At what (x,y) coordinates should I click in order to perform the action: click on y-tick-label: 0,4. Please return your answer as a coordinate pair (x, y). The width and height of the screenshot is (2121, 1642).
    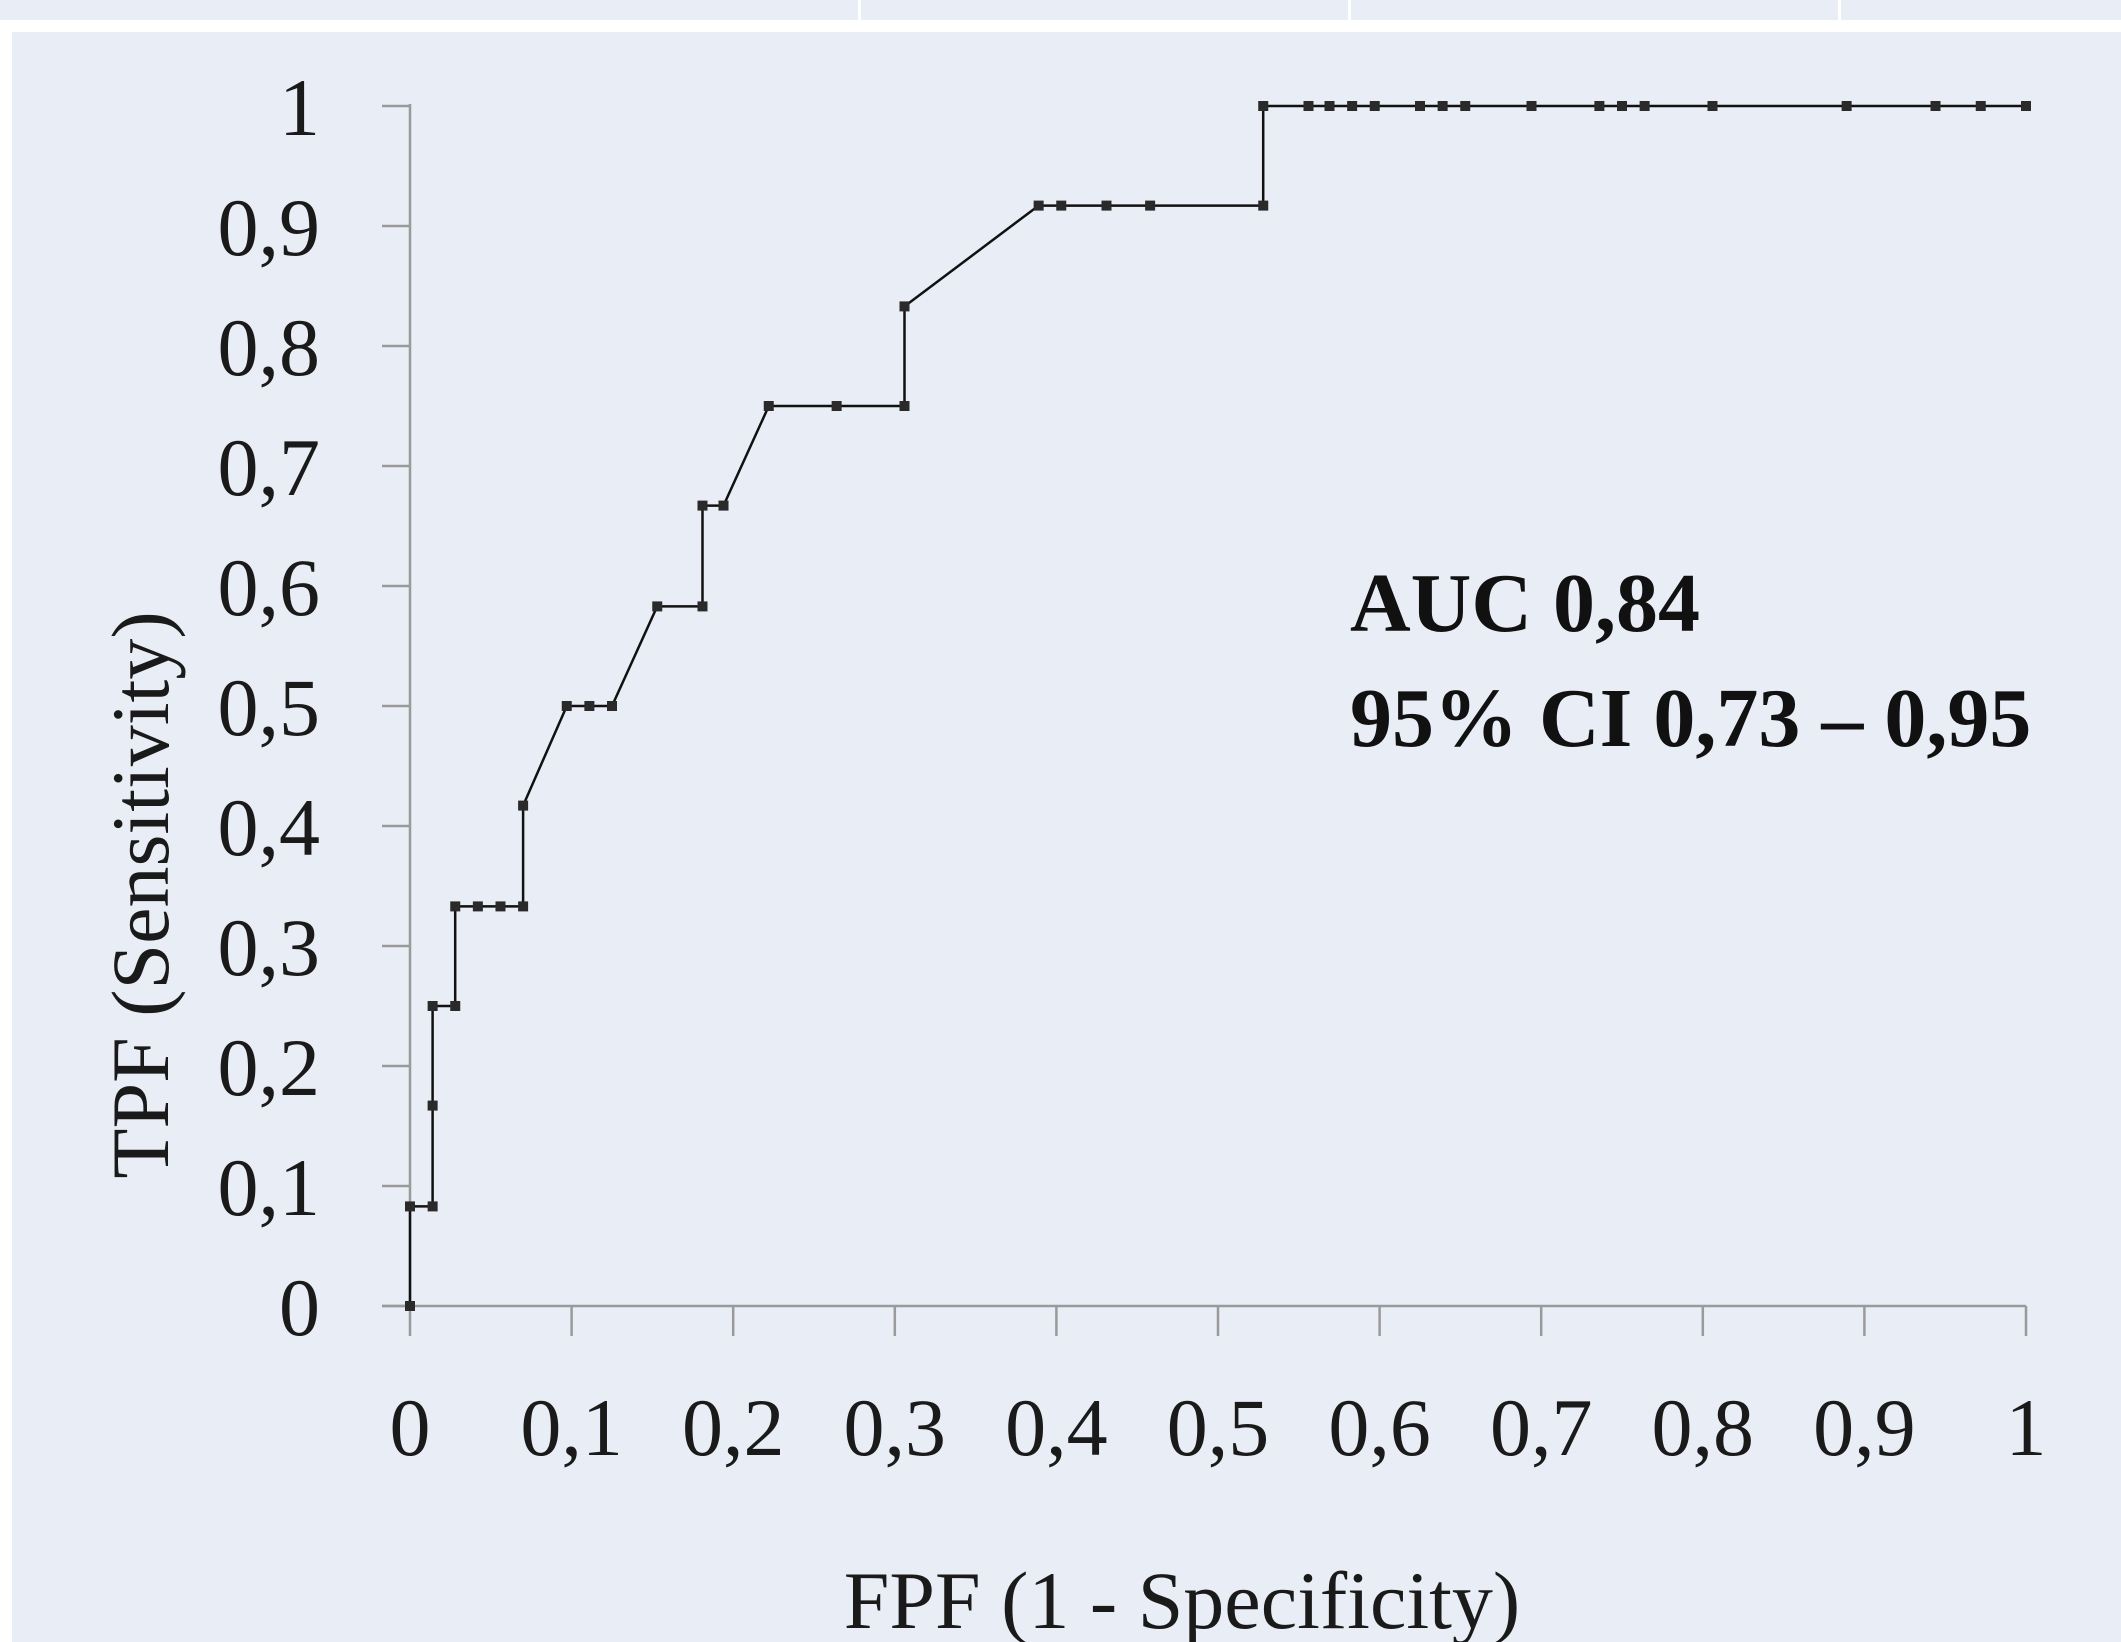
    Looking at the image, I should click on (269, 827).